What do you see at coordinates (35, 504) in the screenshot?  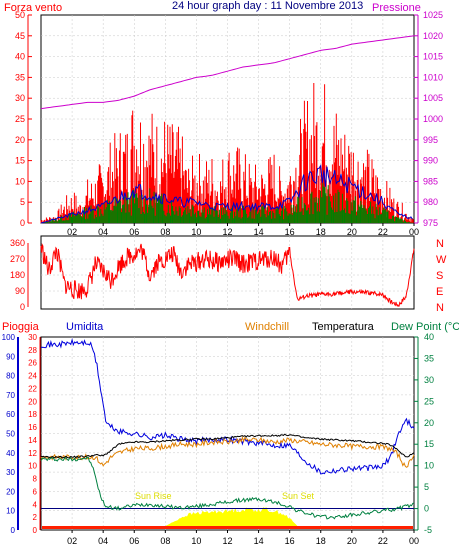 I see `rain-tick-label: 4` at bounding box center [35, 504].